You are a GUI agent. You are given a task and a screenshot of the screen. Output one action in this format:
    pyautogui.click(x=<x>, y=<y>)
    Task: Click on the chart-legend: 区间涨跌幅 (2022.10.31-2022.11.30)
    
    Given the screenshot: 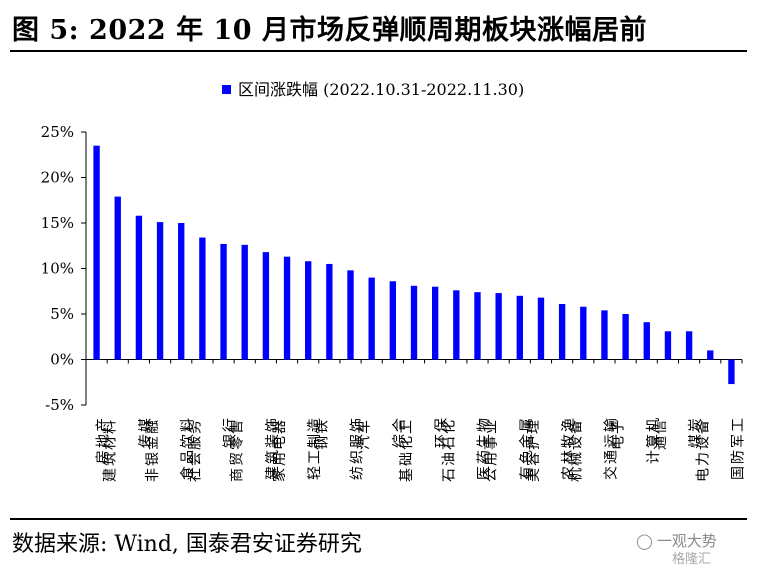 What is the action you would take?
    pyautogui.click(x=373, y=89)
    